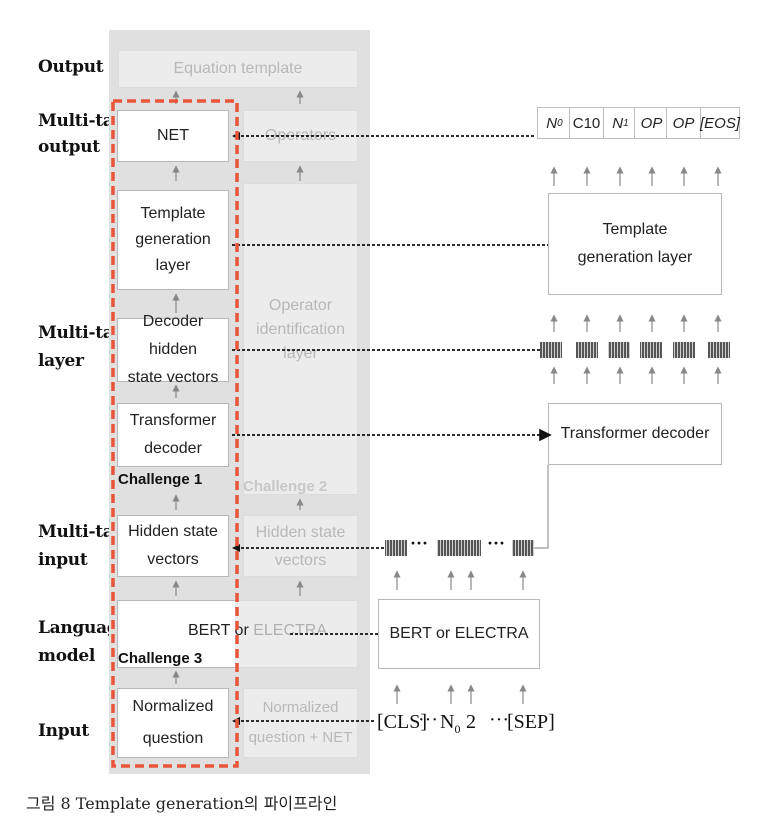 Image resolution: width=772 pixels, height=833 pixels. Describe the element at coordinates (61, 361) in the screenshot. I see `row-label-multitask-layer-line2: layer` at that location.